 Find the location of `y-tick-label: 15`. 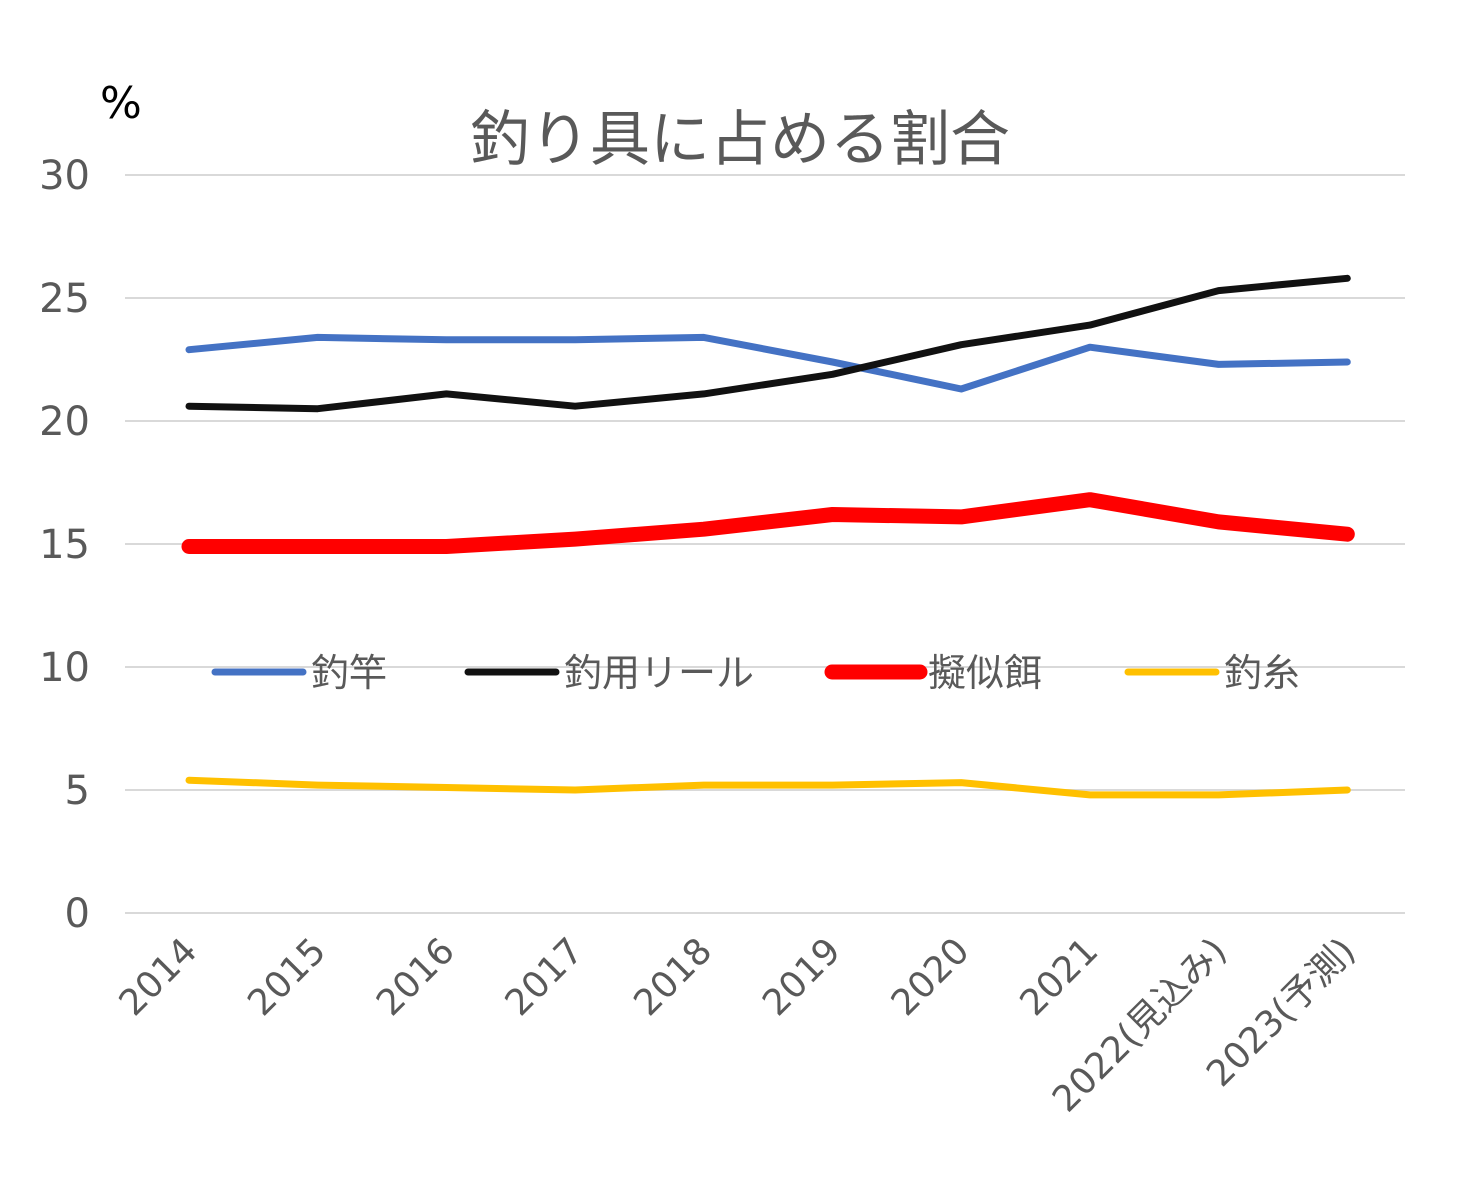

y-tick-label: 15 is located at coordinates (64, 545).